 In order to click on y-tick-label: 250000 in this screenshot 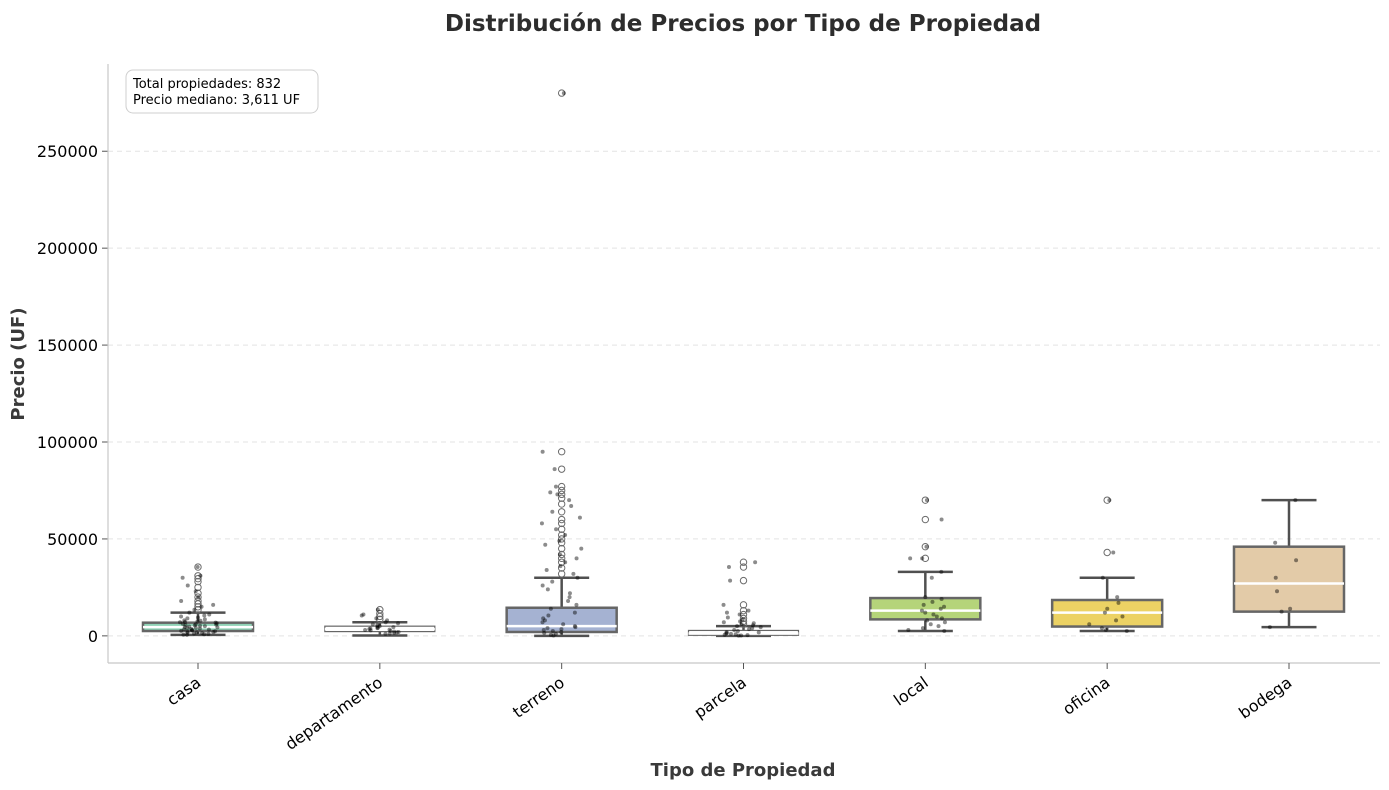, I will do `click(67, 151)`.